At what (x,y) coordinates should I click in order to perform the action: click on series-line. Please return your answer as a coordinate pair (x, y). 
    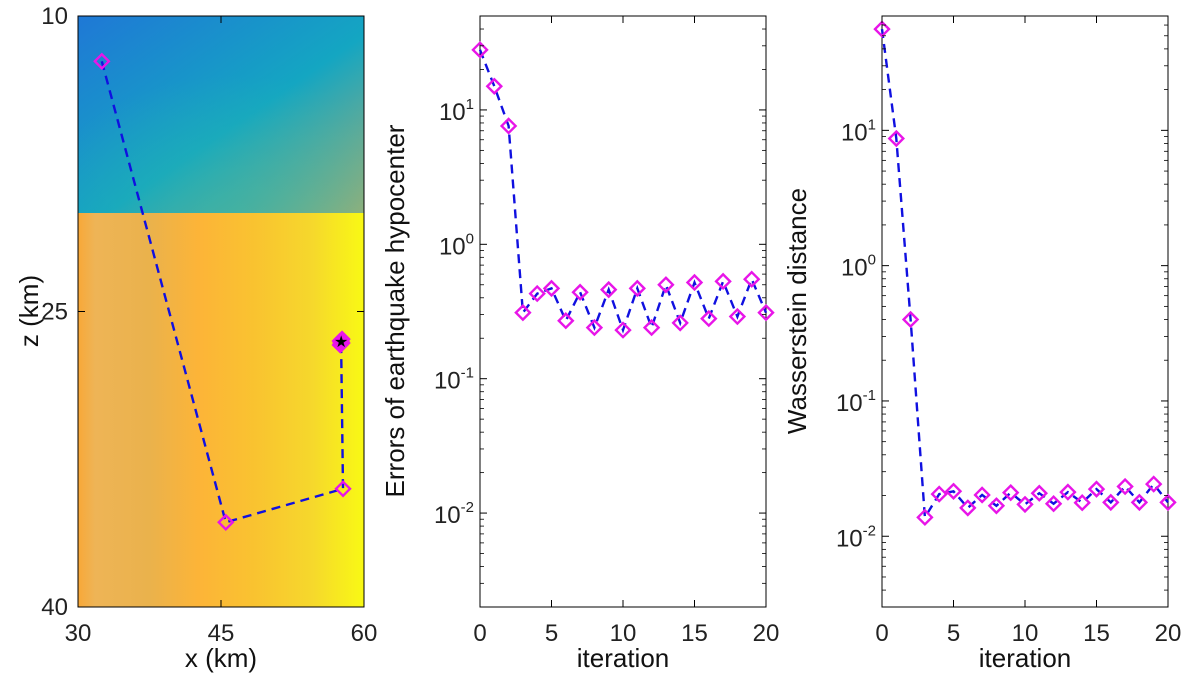
    Looking at the image, I should click on (623, 191).